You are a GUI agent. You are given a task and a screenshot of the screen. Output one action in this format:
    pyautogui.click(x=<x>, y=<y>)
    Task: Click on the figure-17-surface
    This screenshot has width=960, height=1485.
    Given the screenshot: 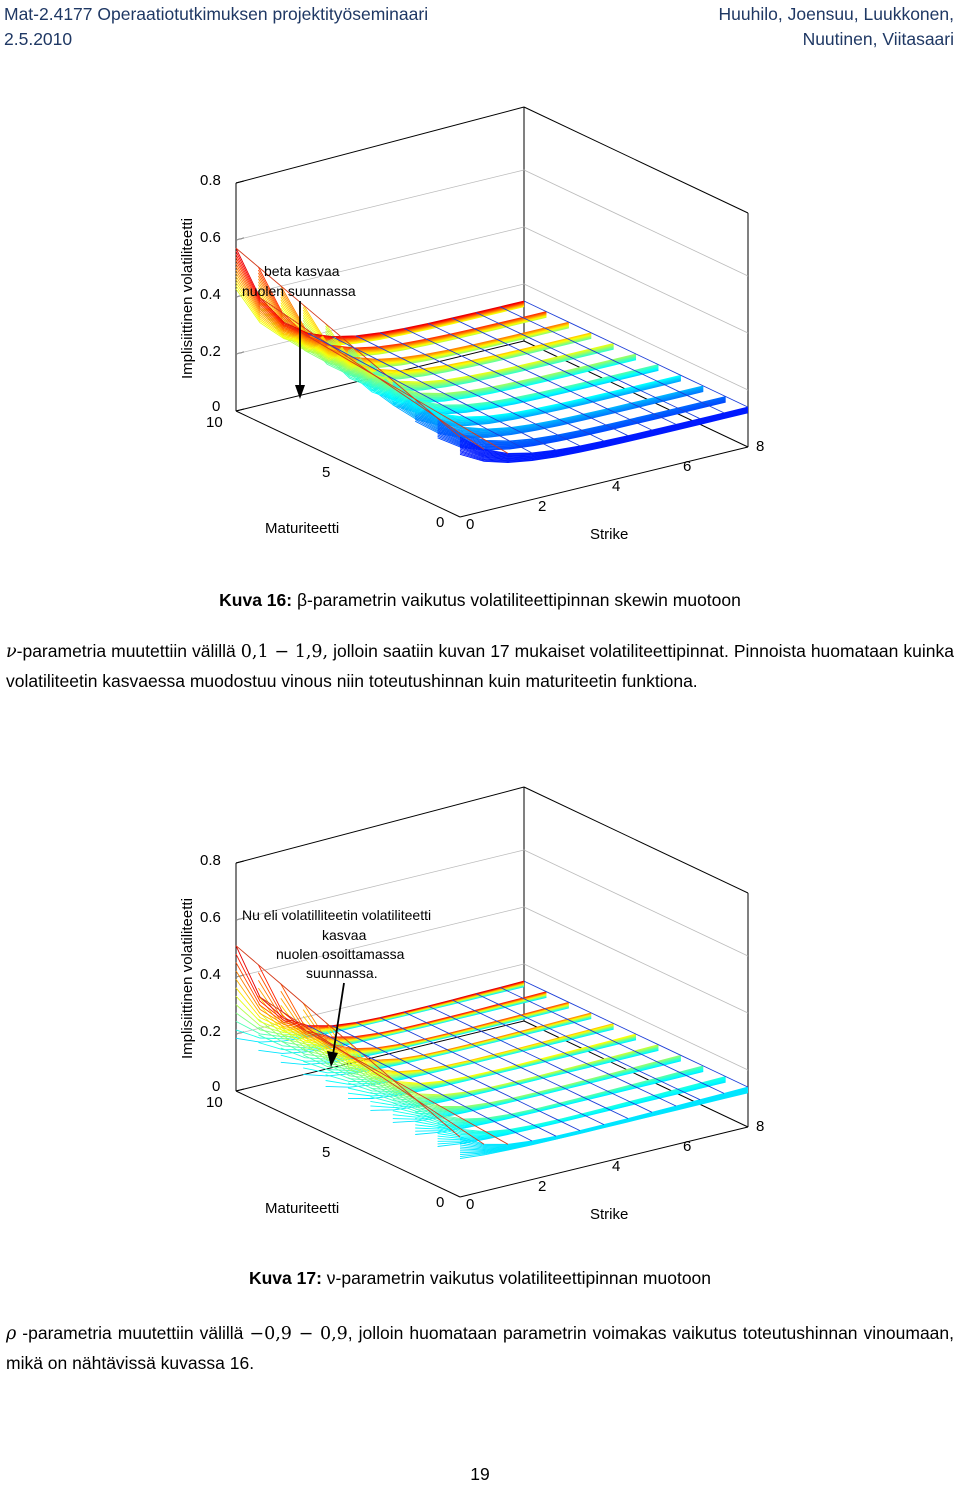 What is the action you would take?
    pyautogui.click(x=492, y=1052)
    